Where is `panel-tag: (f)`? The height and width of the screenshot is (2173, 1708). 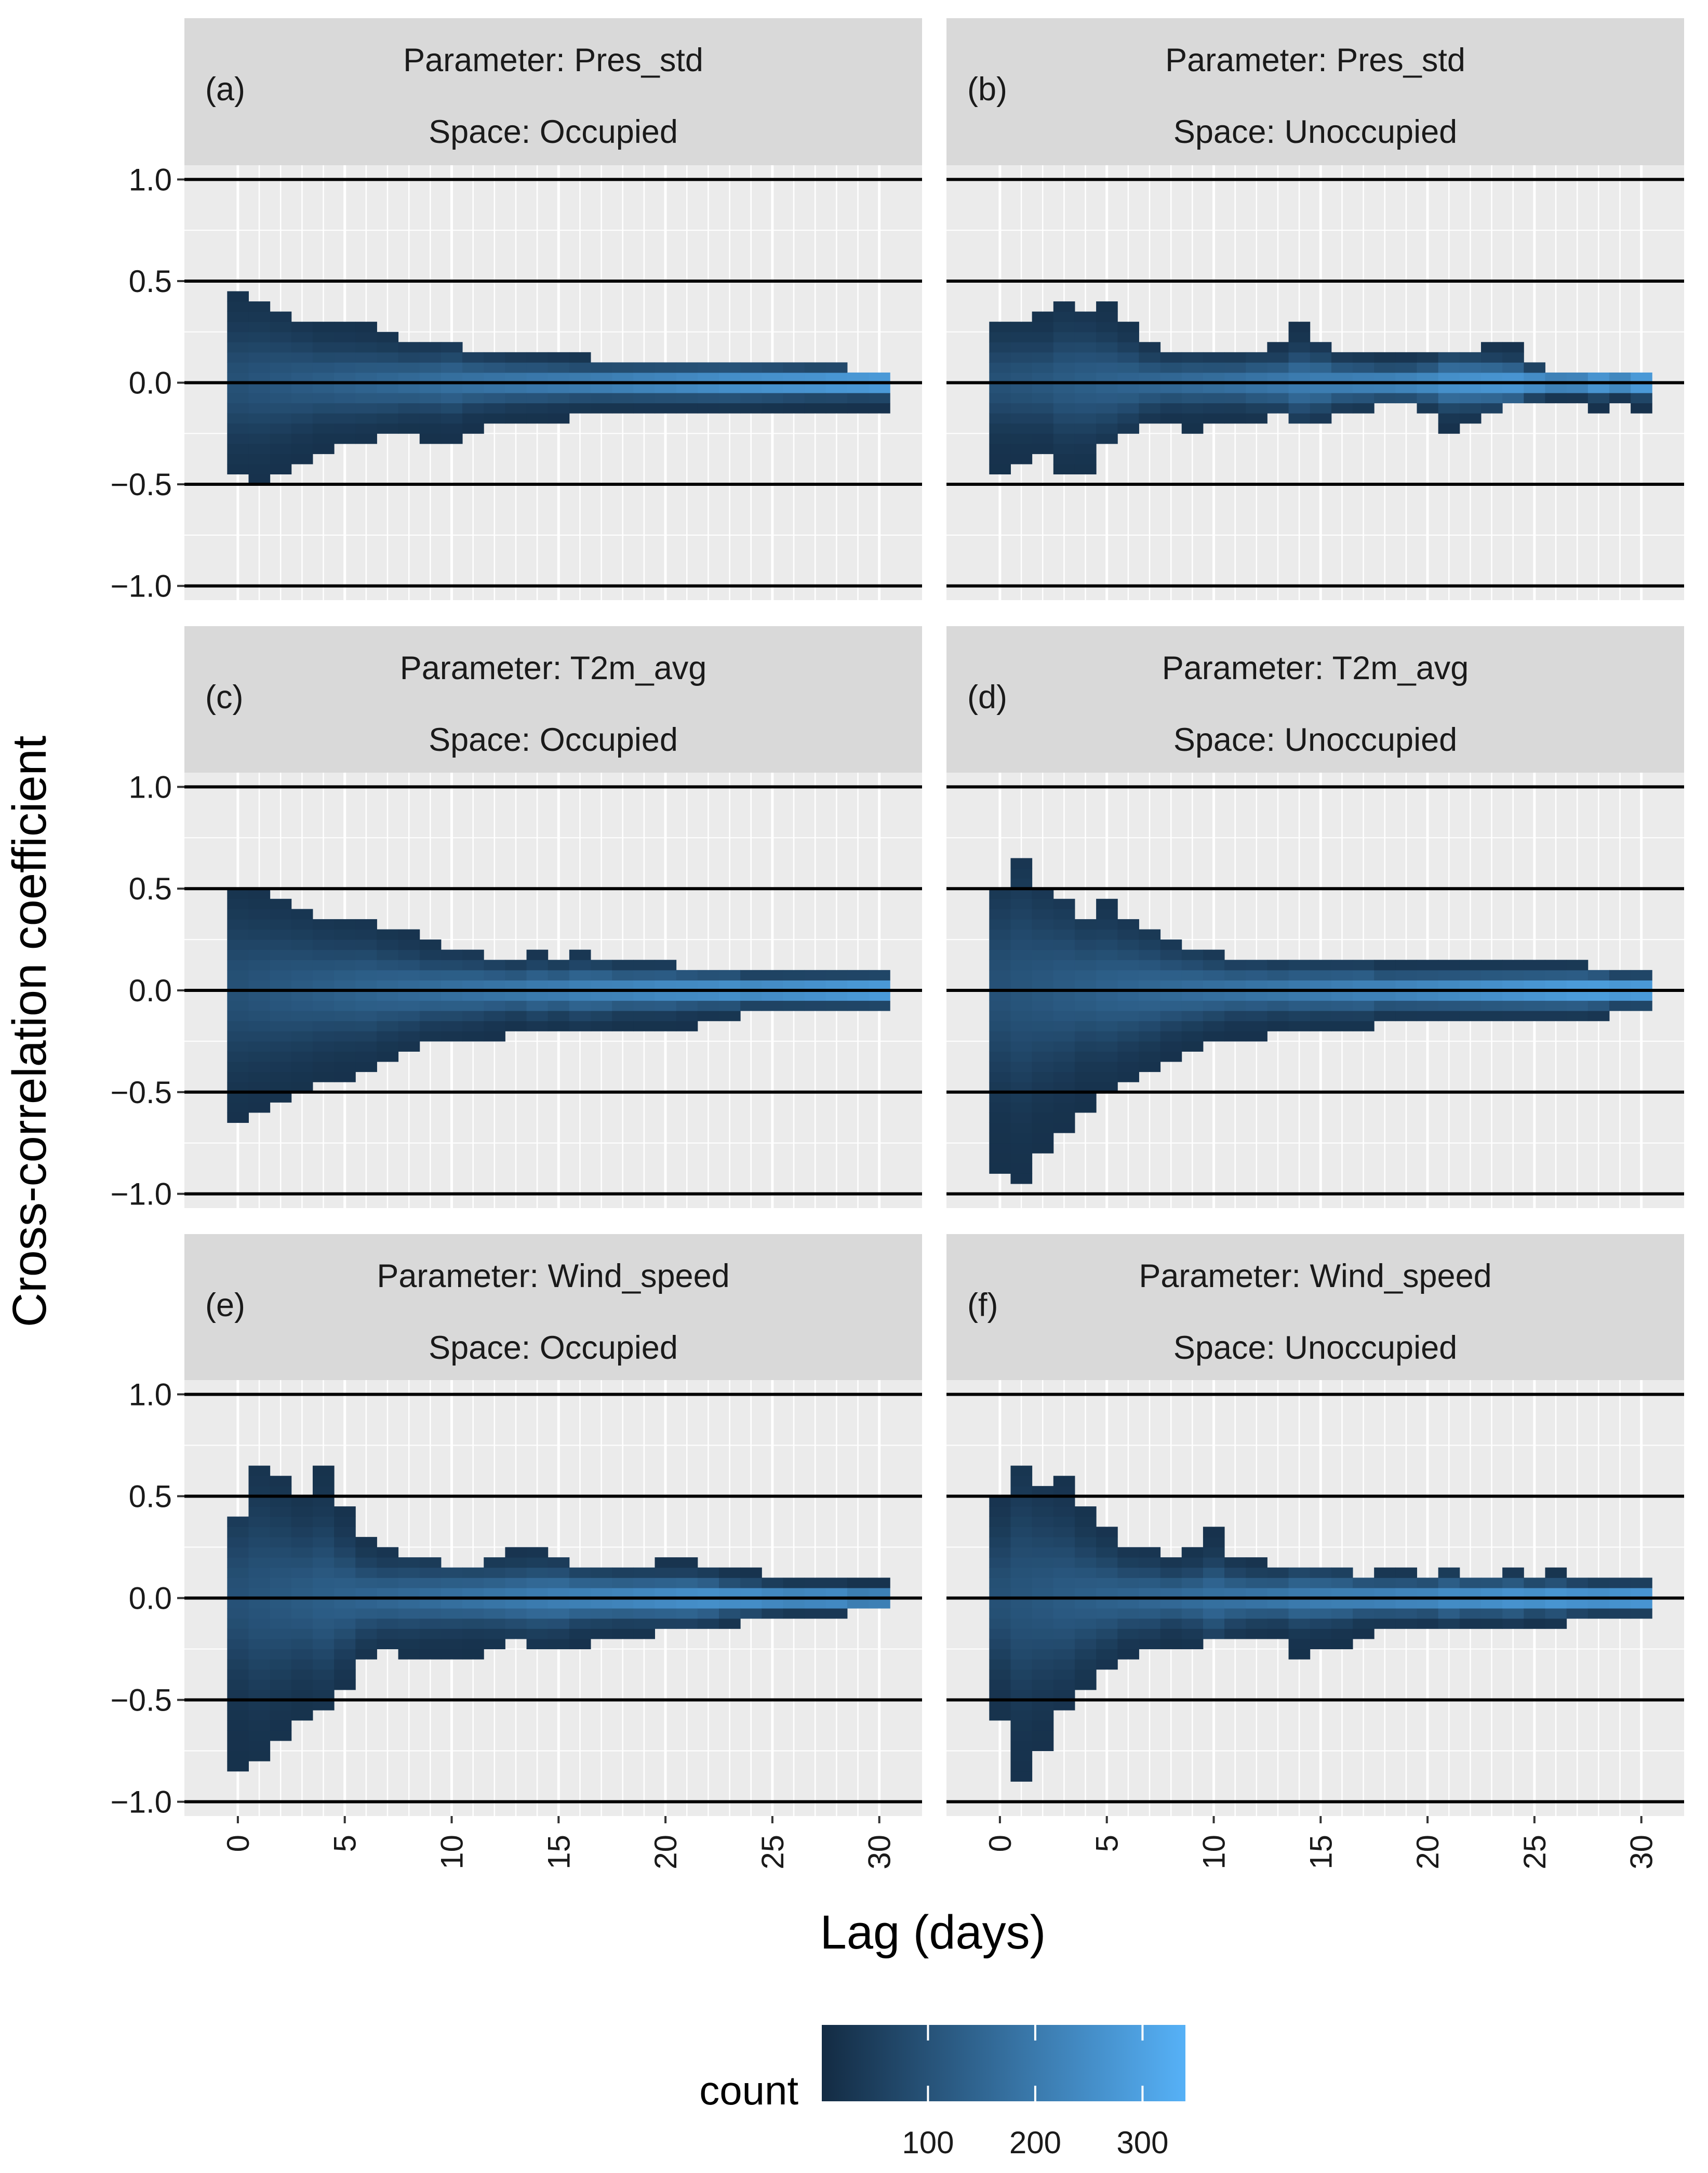 panel-tag: (f) is located at coordinates (982, 1305).